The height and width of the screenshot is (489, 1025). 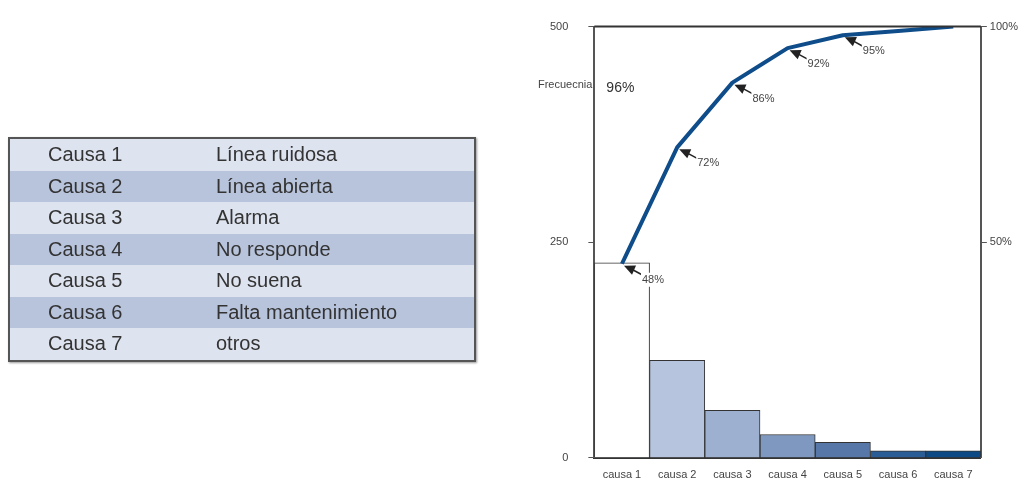 I want to click on annotation: 48%, so click(x=653, y=278).